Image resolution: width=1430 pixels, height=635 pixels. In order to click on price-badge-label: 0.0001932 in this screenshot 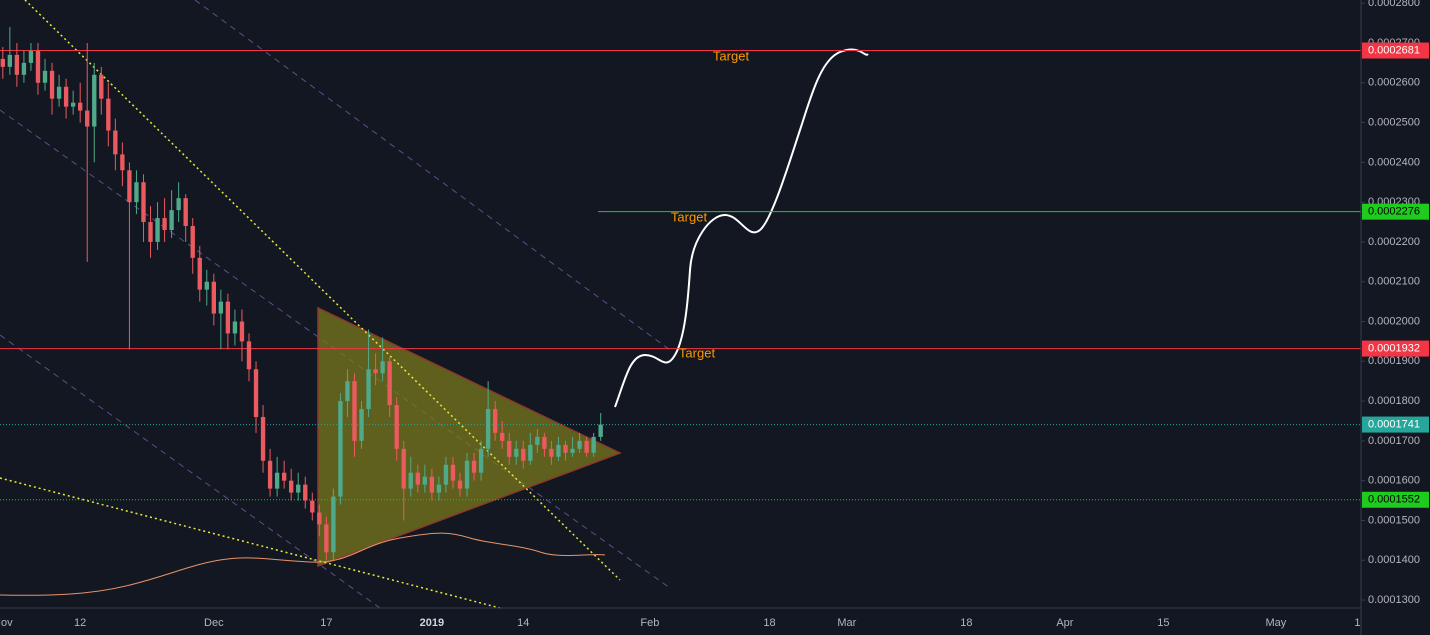, I will do `click(1394, 348)`.